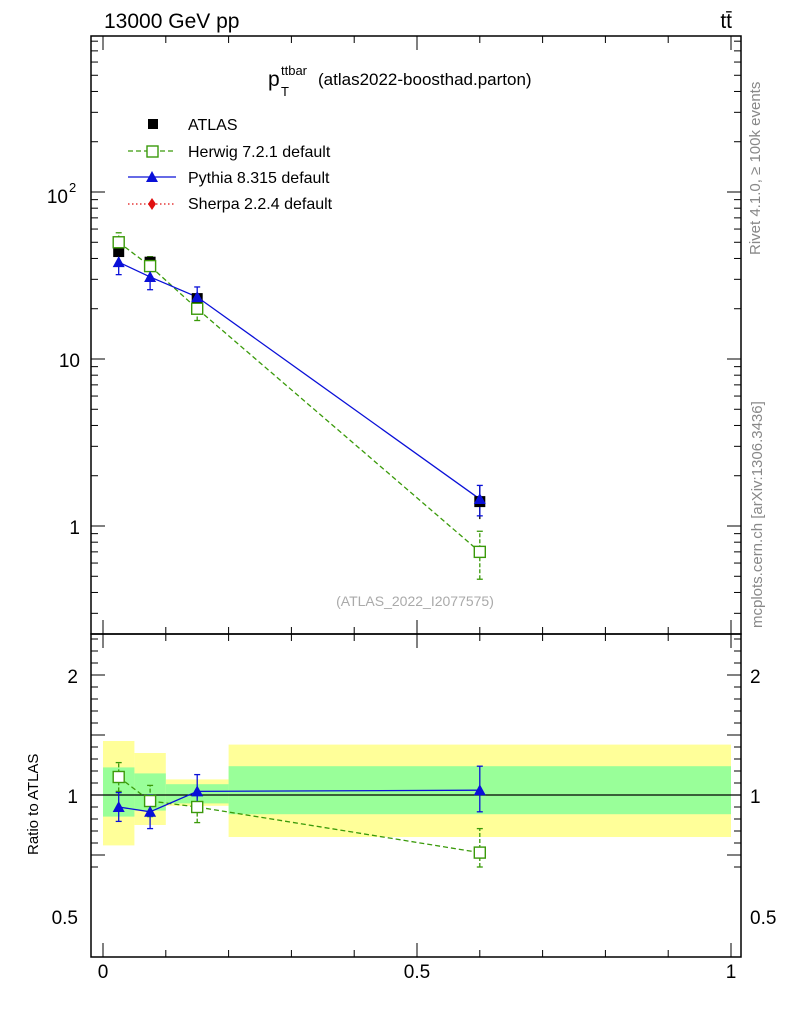 Image resolution: width=786 pixels, height=1024 pixels. I want to click on ratio-ytick-label-0.5-right: 0.5, so click(763, 918).